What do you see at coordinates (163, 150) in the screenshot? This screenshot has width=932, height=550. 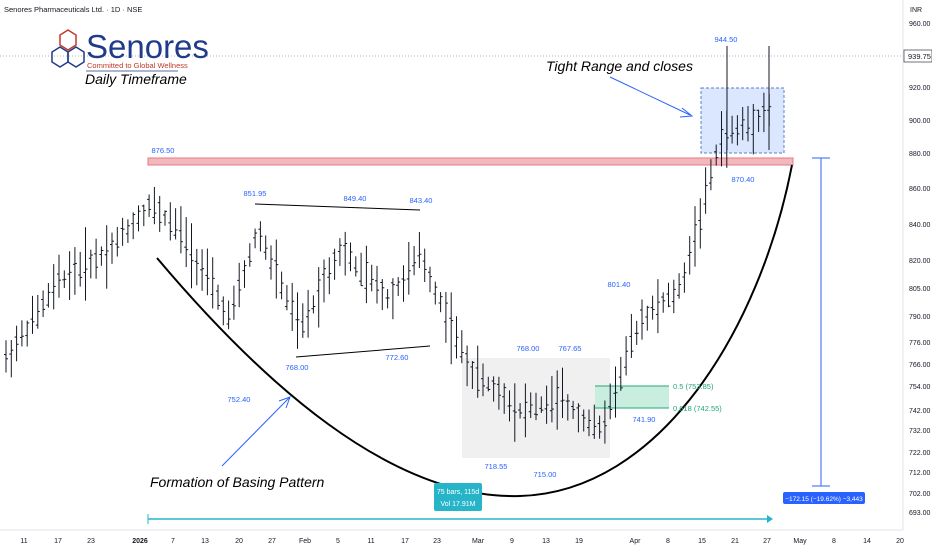 I see `price-point-0: 876.50` at bounding box center [163, 150].